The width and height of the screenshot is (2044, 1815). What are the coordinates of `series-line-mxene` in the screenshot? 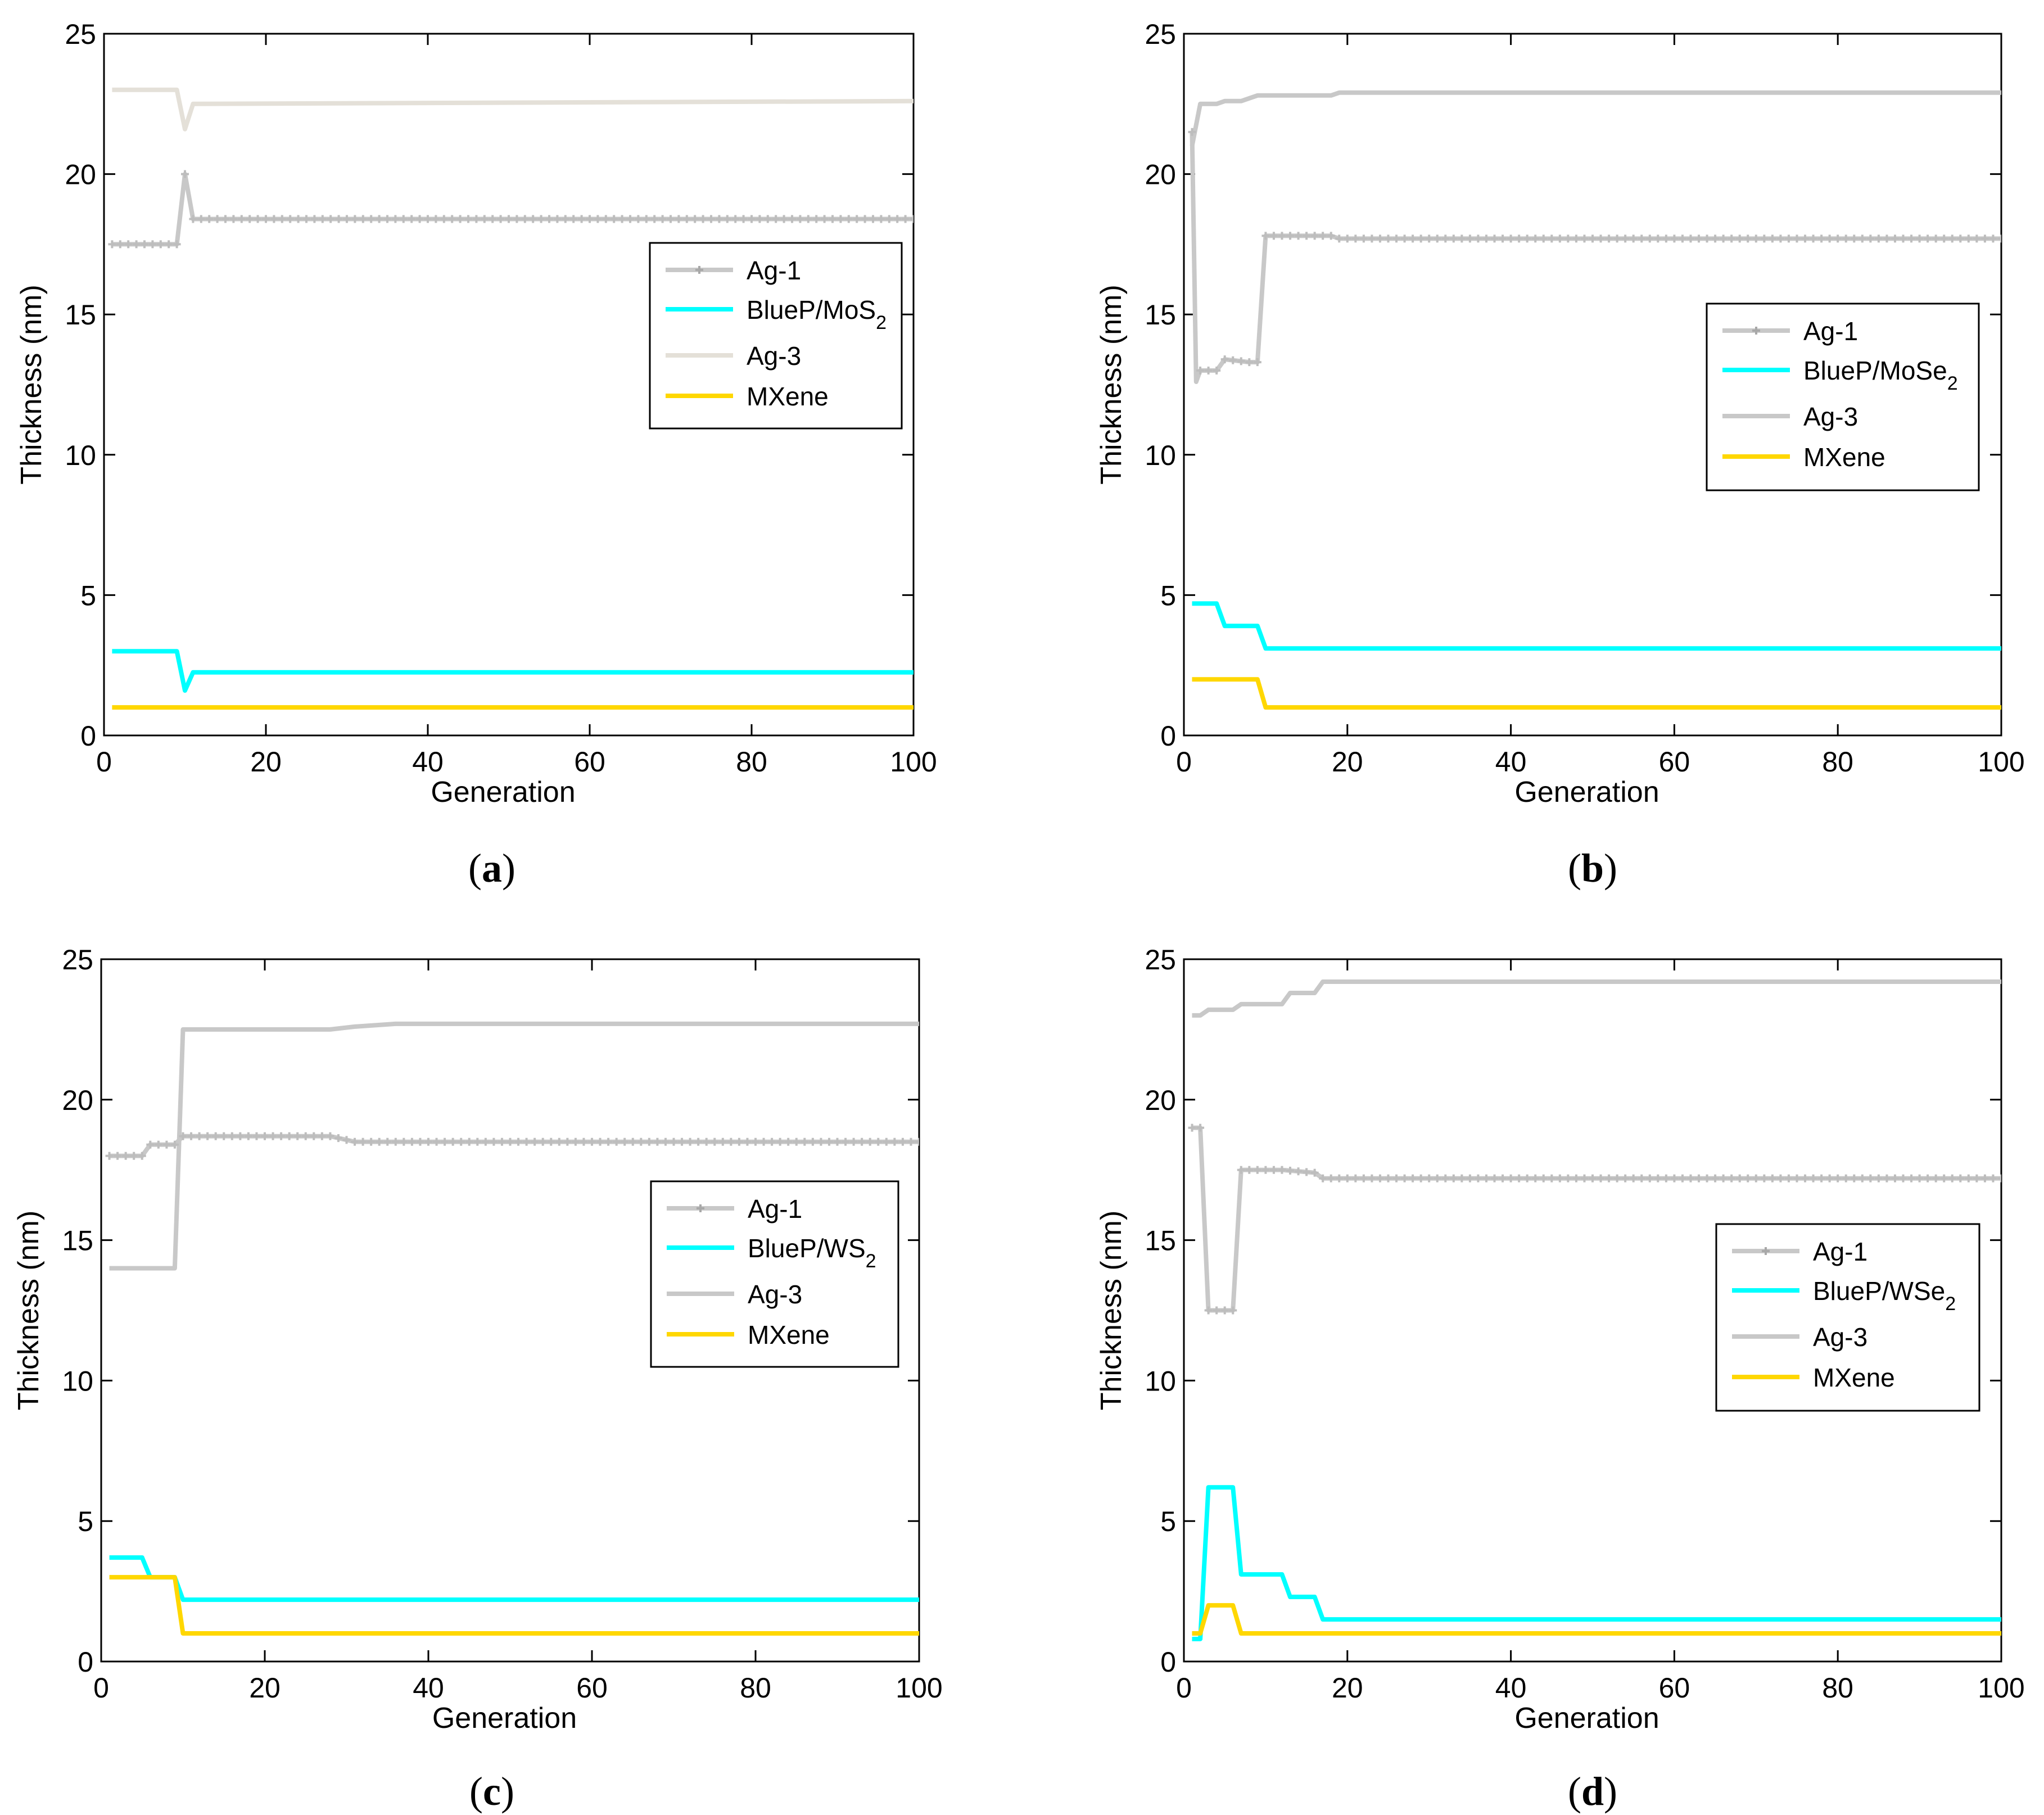 It's located at (1596, 1619).